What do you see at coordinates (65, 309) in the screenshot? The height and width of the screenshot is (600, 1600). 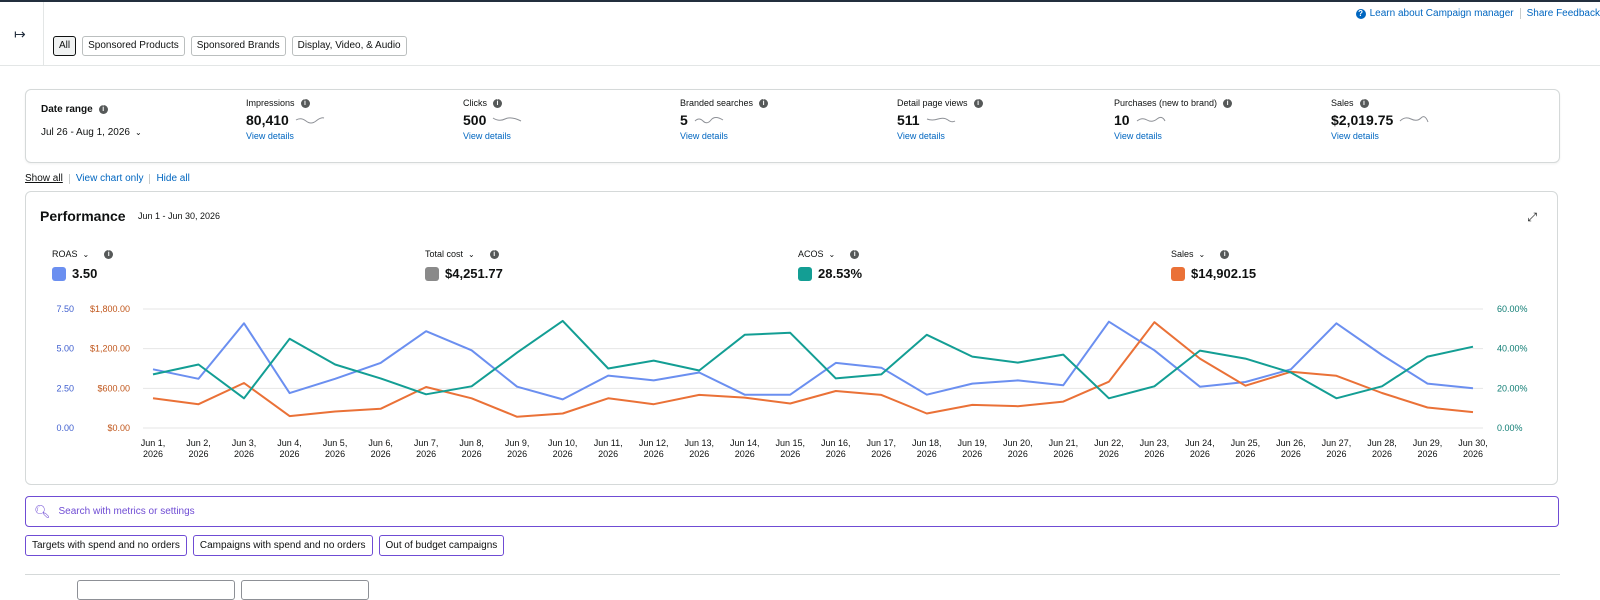 I see `y-tick-label-roas: 7.50` at bounding box center [65, 309].